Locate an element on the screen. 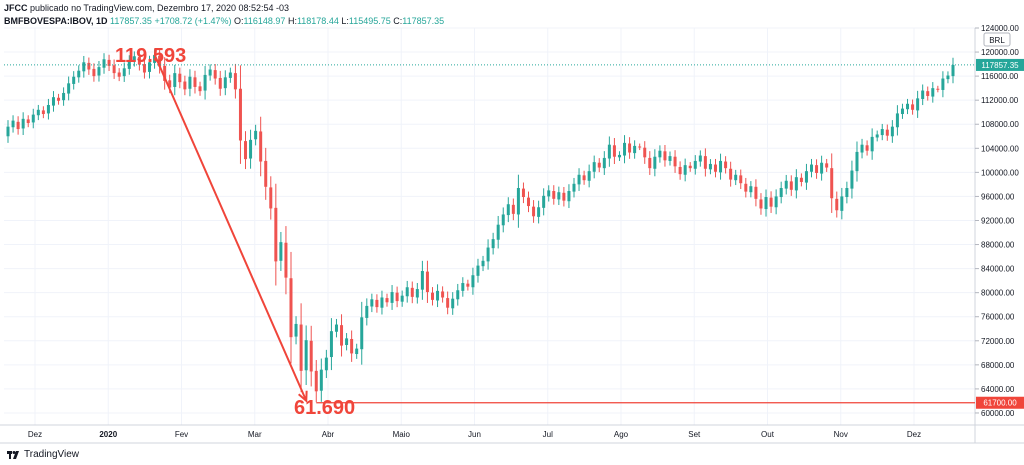  price-tick-label: 124000.00 is located at coordinates (1000, 28).